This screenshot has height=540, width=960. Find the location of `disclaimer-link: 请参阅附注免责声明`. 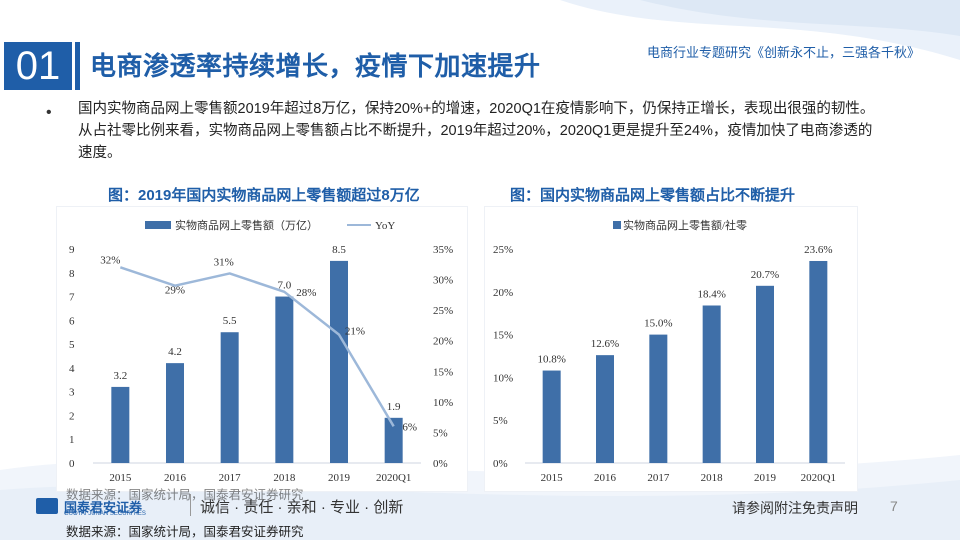

disclaimer-link: 请参阅附注免责声明 is located at coordinates (795, 508).